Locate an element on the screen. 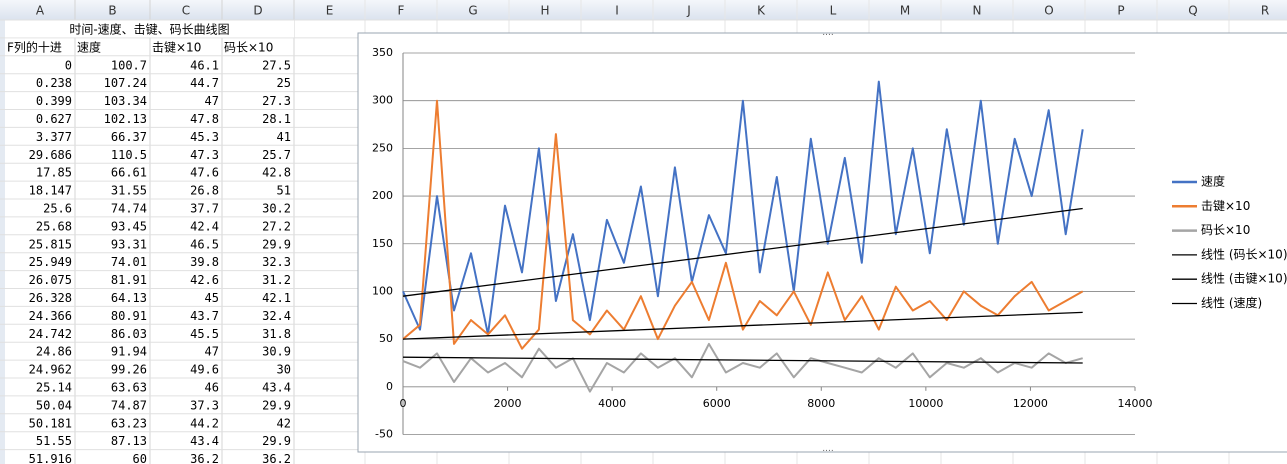 Image resolution: width=1287 pixels, height=464 pixels. cell: 44.7 is located at coordinates (204, 83).